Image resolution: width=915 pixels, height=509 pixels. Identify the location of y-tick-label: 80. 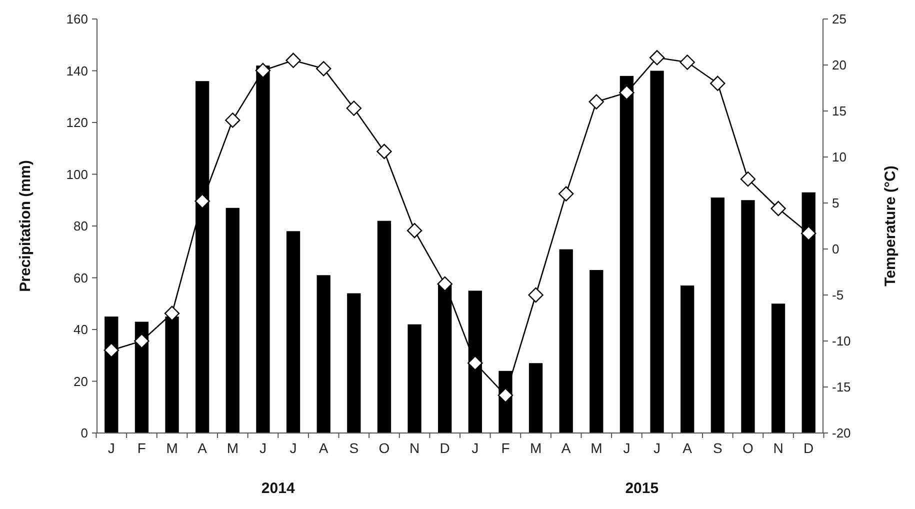
(81, 226).